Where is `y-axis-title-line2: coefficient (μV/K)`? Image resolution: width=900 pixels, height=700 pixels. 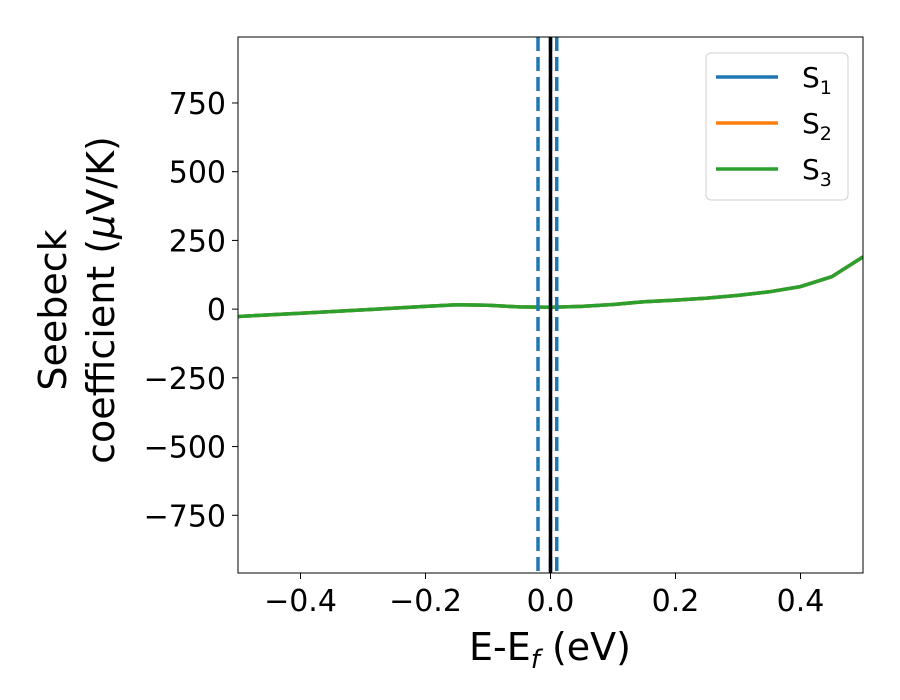 y-axis-title-line2: coefficient (μV/K) is located at coordinates (101, 300).